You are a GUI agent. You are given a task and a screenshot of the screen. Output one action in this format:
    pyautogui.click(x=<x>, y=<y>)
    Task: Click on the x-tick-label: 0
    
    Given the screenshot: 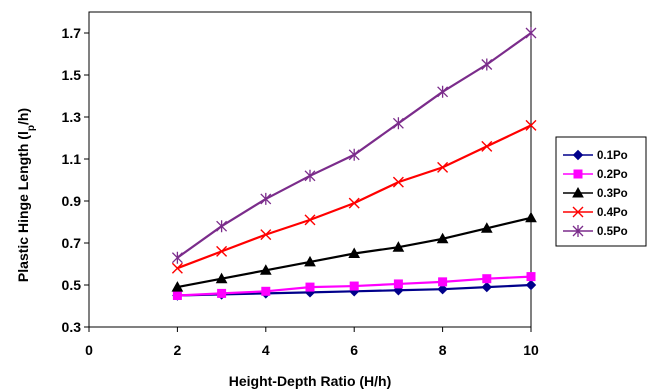 What is the action you would take?
    pyautogui.click(x=89, y=350)
    